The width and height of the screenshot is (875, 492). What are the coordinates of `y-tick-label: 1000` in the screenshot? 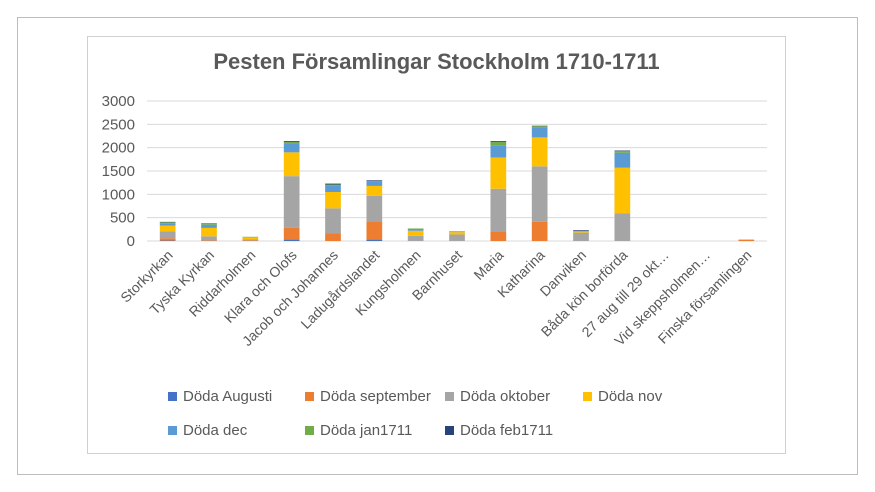 It's located at (118, 194).